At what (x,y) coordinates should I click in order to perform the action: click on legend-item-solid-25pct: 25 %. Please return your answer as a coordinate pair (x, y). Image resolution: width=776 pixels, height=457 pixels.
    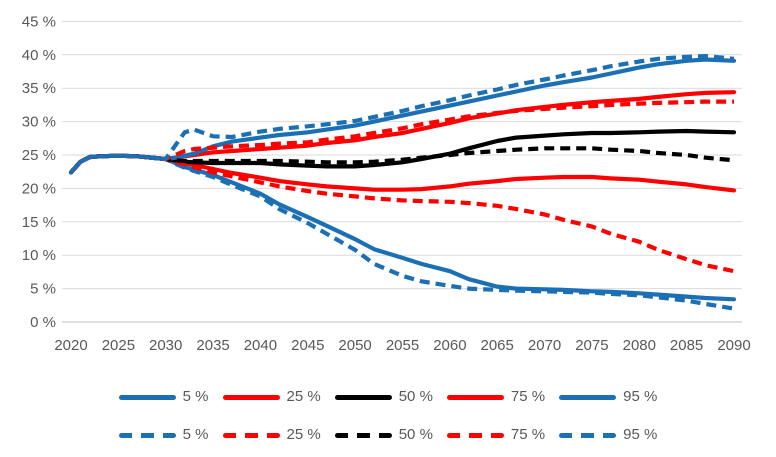
    Looking at the image, I should click on (271, 397).